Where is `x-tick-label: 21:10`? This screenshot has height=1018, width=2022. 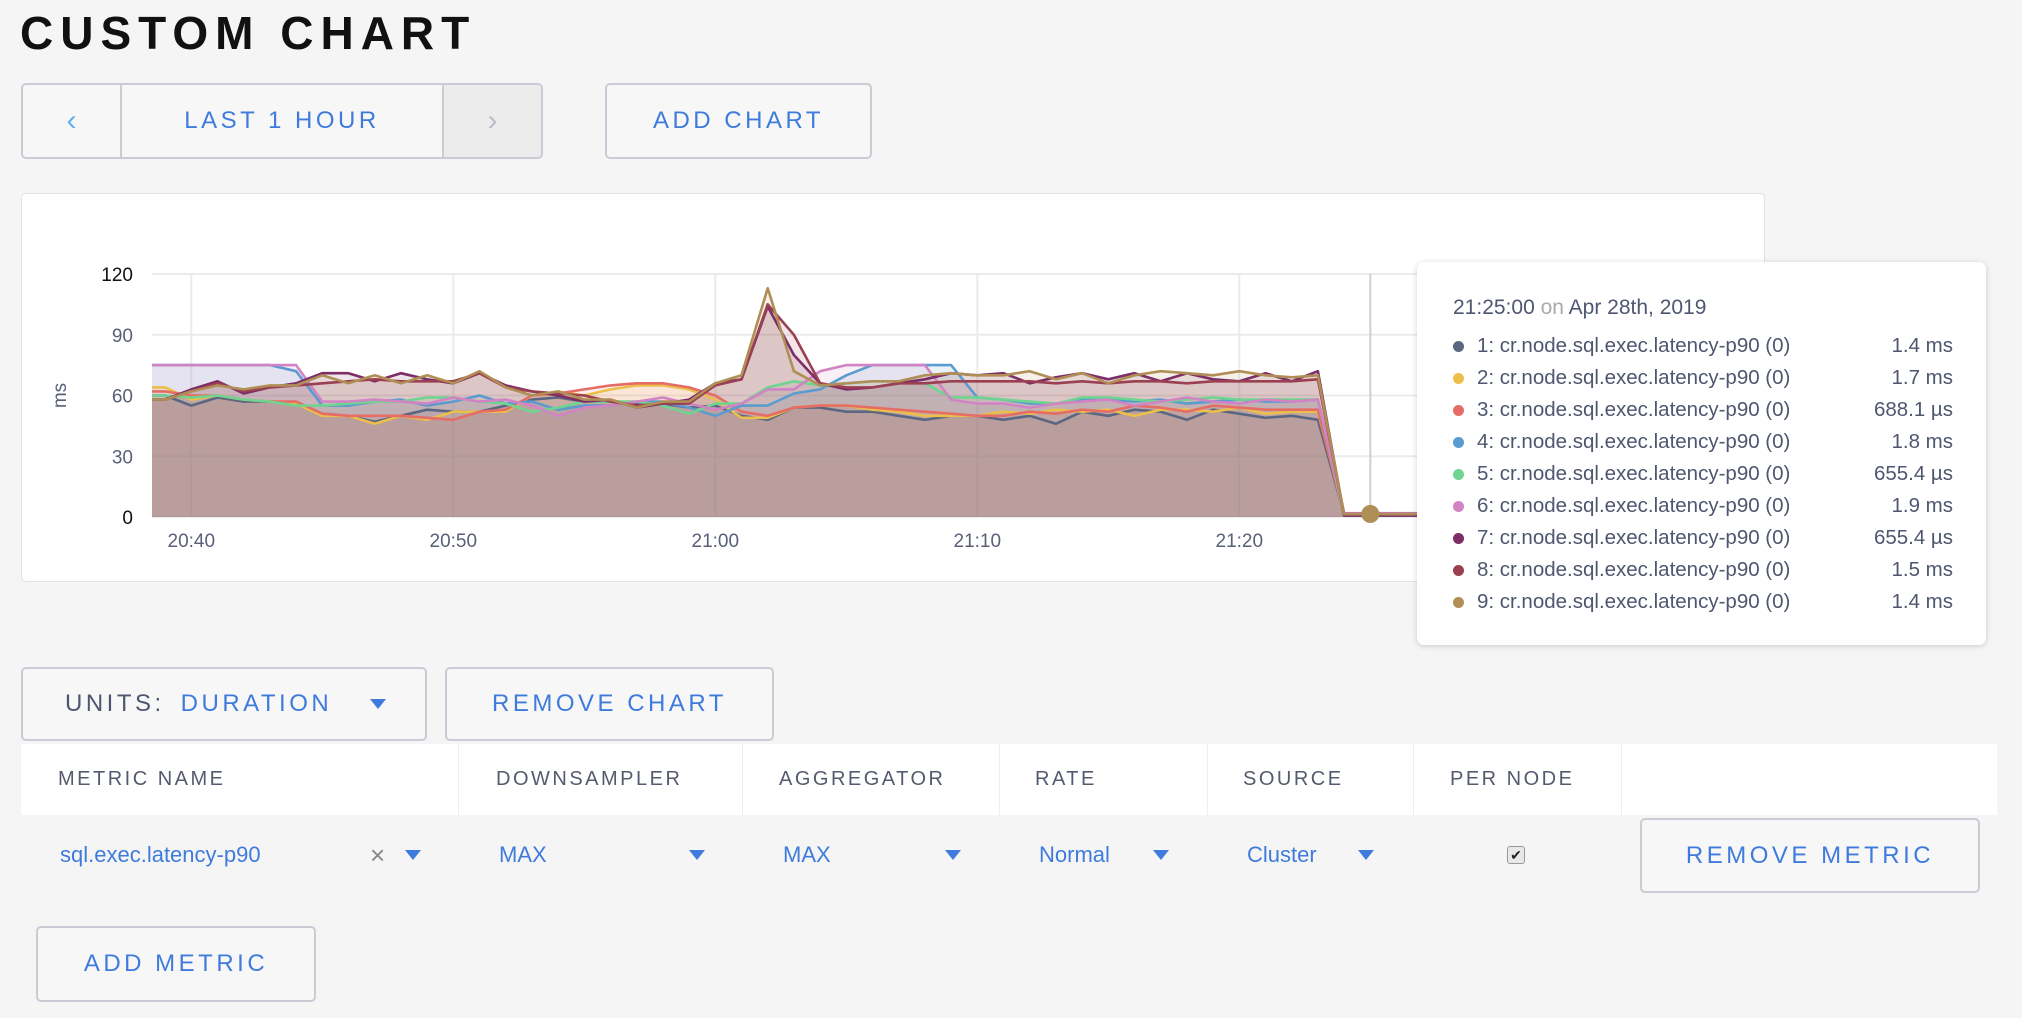
x-tick-label: 21:10 is located at coordinates (978, 541).